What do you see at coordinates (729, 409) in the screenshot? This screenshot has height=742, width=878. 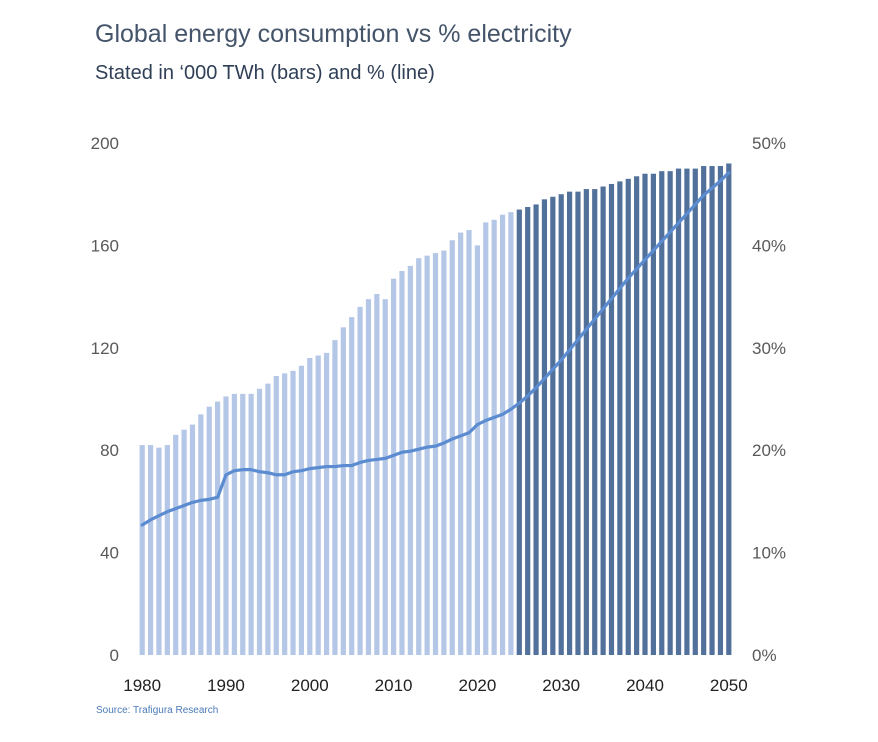 I see `bar-2050` at bounding box center [729, 409].